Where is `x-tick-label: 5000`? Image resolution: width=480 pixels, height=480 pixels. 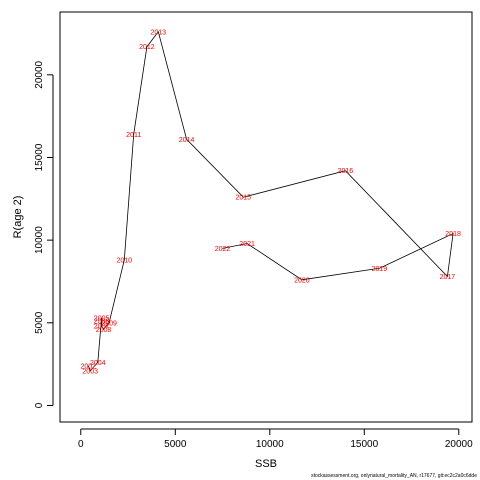
x-tick-label: 5000 is located at coordinates (175, 444).